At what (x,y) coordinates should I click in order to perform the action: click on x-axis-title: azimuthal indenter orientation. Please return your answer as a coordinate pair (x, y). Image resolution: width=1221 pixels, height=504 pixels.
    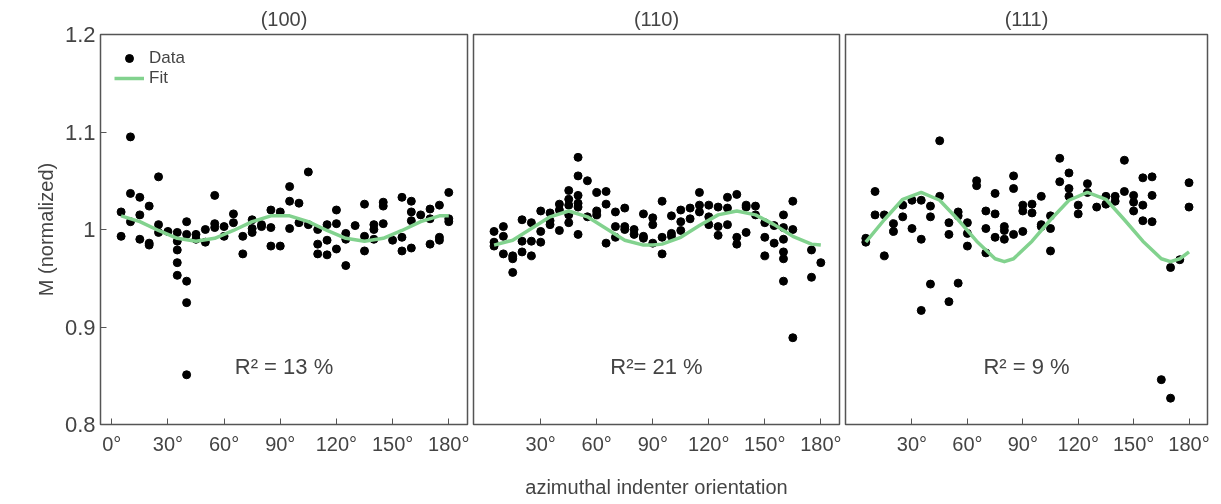
    Looking at the image, I should click on (656, 486).